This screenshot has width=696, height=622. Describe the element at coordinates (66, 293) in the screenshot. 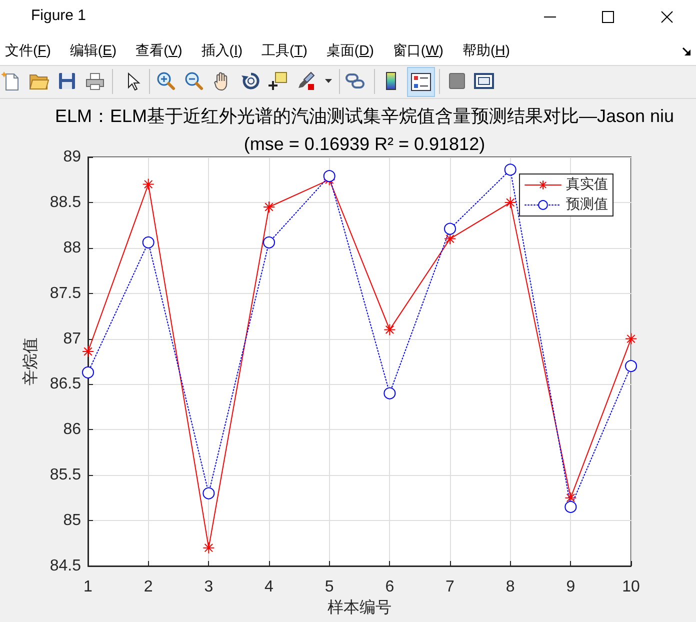

I see `y-tick-label: 87.5` at that location.